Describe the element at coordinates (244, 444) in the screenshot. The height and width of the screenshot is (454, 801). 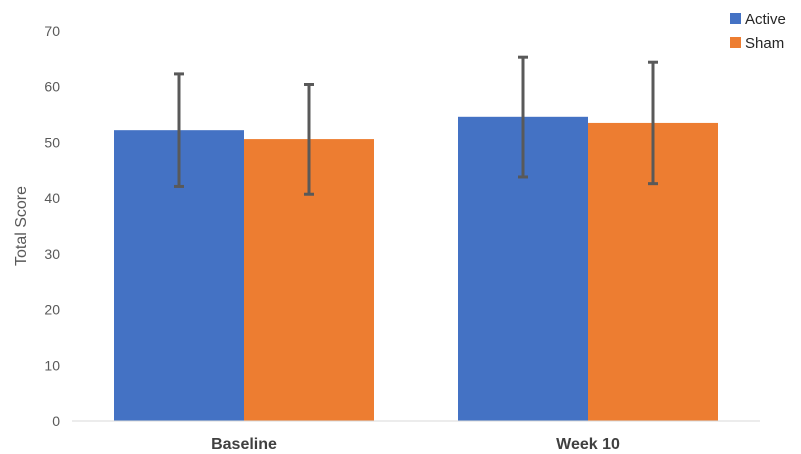
I see `x-category-label: Baseline` at that location.